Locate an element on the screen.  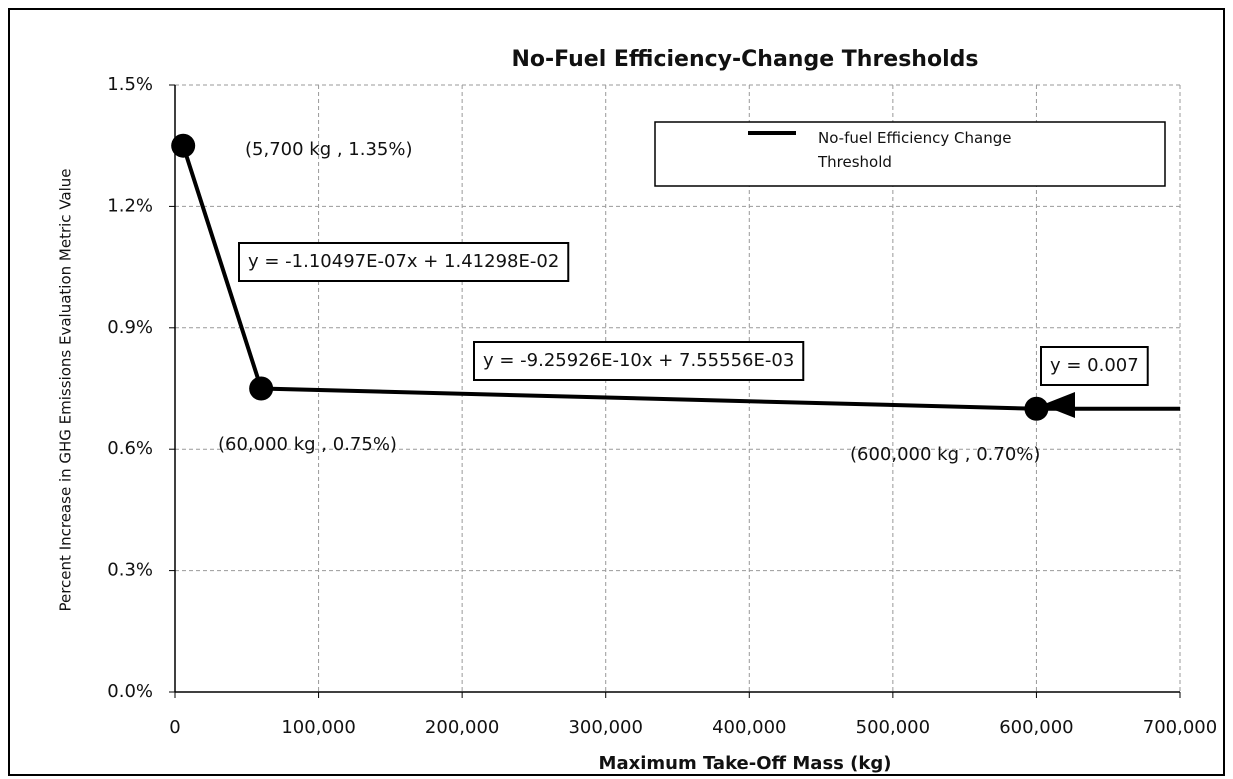
y-tick-label: 0.0% is located at coordinates (130, 691).